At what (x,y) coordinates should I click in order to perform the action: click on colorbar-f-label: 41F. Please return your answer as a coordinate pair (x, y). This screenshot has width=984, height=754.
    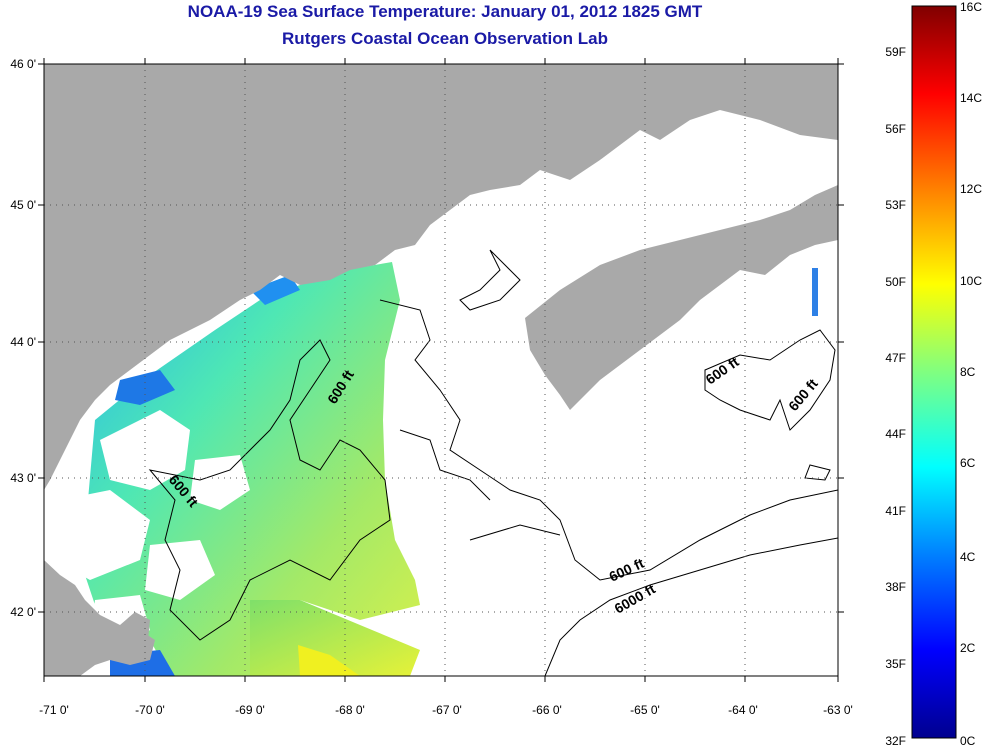
    Looking at the image, I should click on (895, 511).